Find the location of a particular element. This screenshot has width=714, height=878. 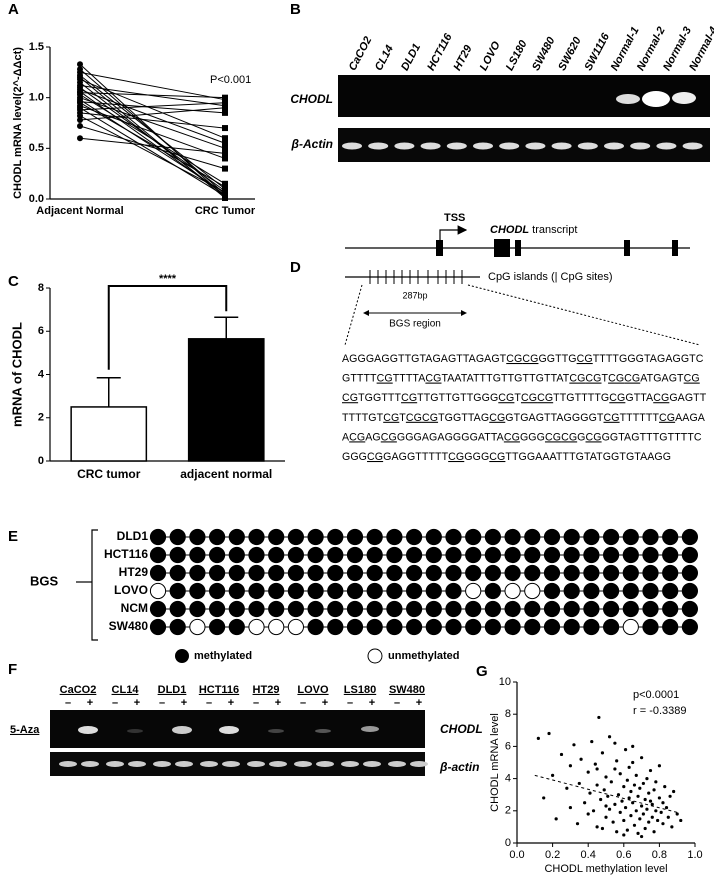

x-tick-label: Adjacent Normal is located at coordinates (79, 211).